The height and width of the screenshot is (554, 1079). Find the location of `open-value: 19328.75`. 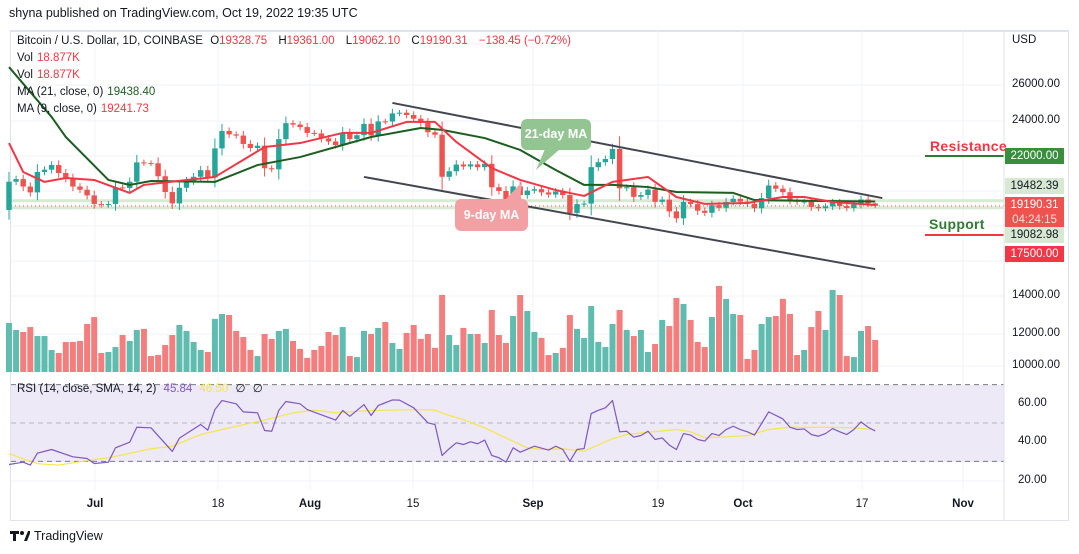

open-value: 19328.75 is located at coordinates (243, 41).